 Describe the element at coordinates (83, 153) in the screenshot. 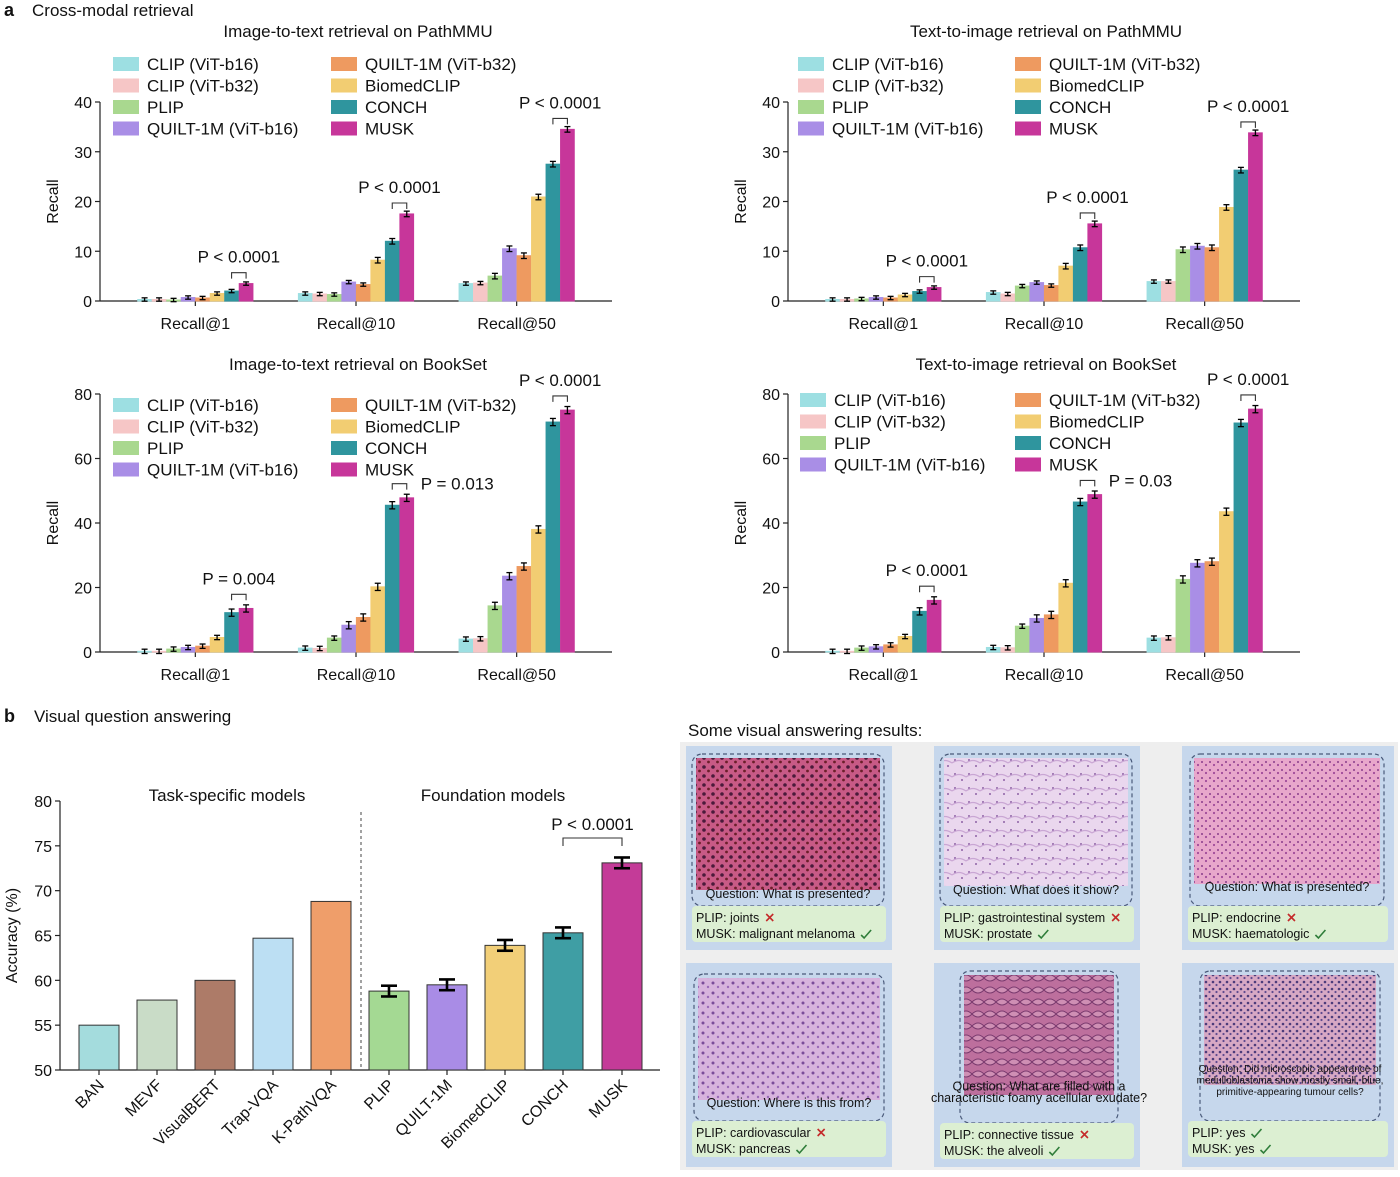

I see `y-tick-label: 30` at that location.